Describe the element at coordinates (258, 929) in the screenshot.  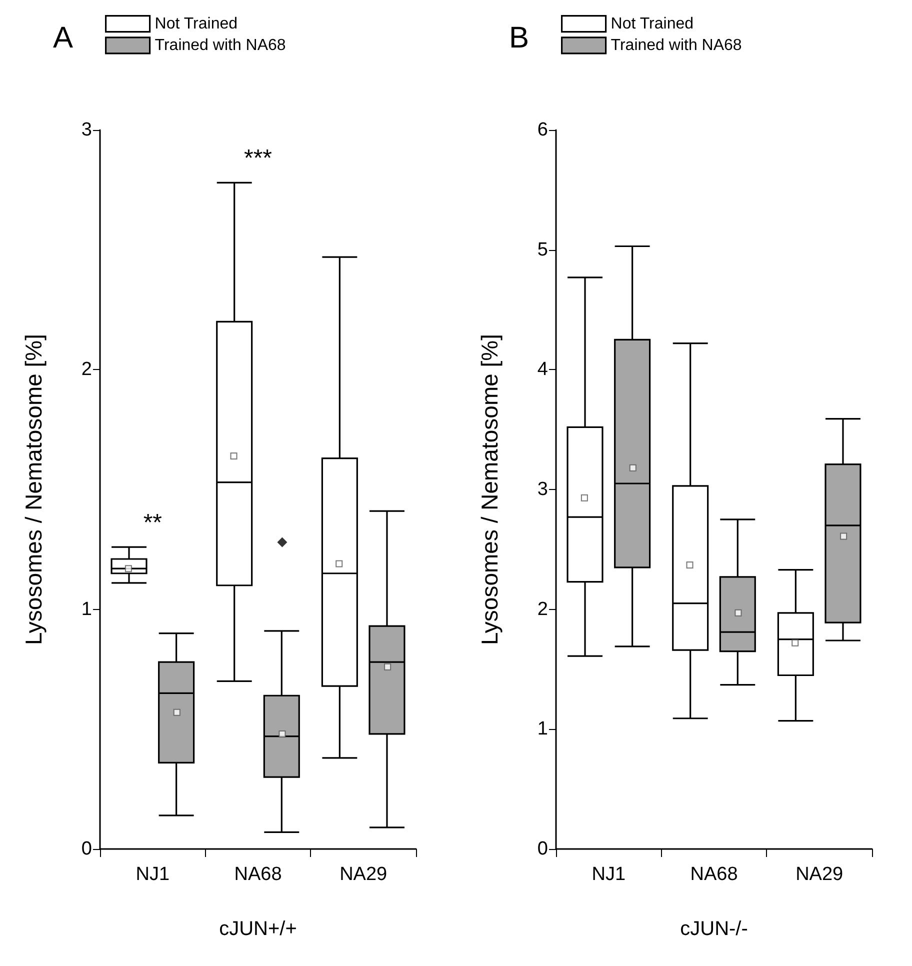
I see `x-axis-title: cJUN+/+` at that location.